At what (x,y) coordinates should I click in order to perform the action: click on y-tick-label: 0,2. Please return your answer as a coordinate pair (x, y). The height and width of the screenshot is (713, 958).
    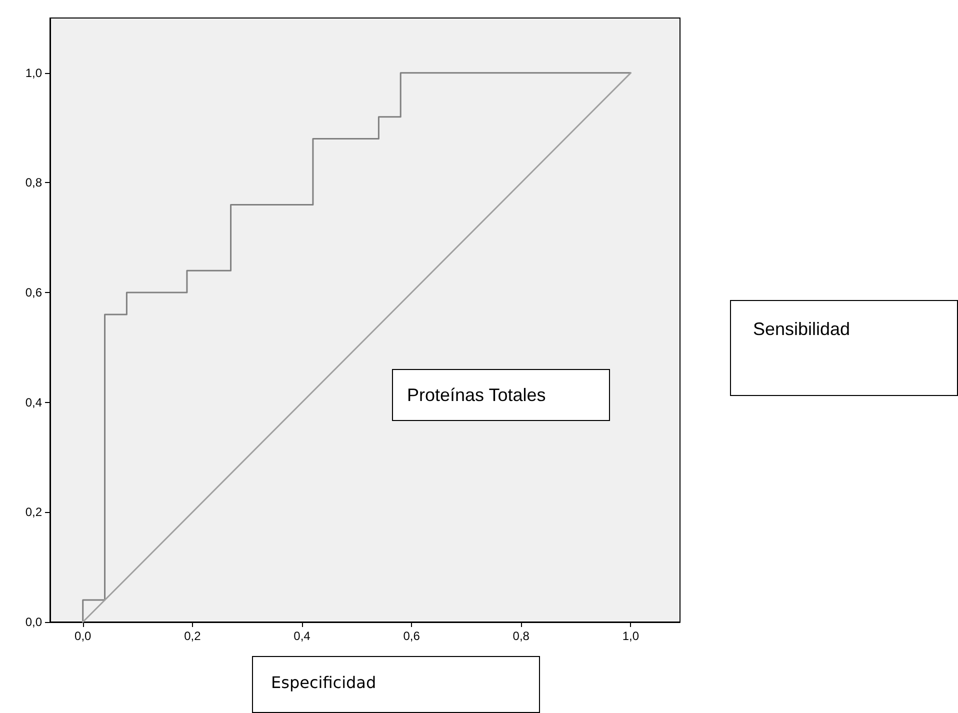
    Looking at the image, I should click on (33, 512).